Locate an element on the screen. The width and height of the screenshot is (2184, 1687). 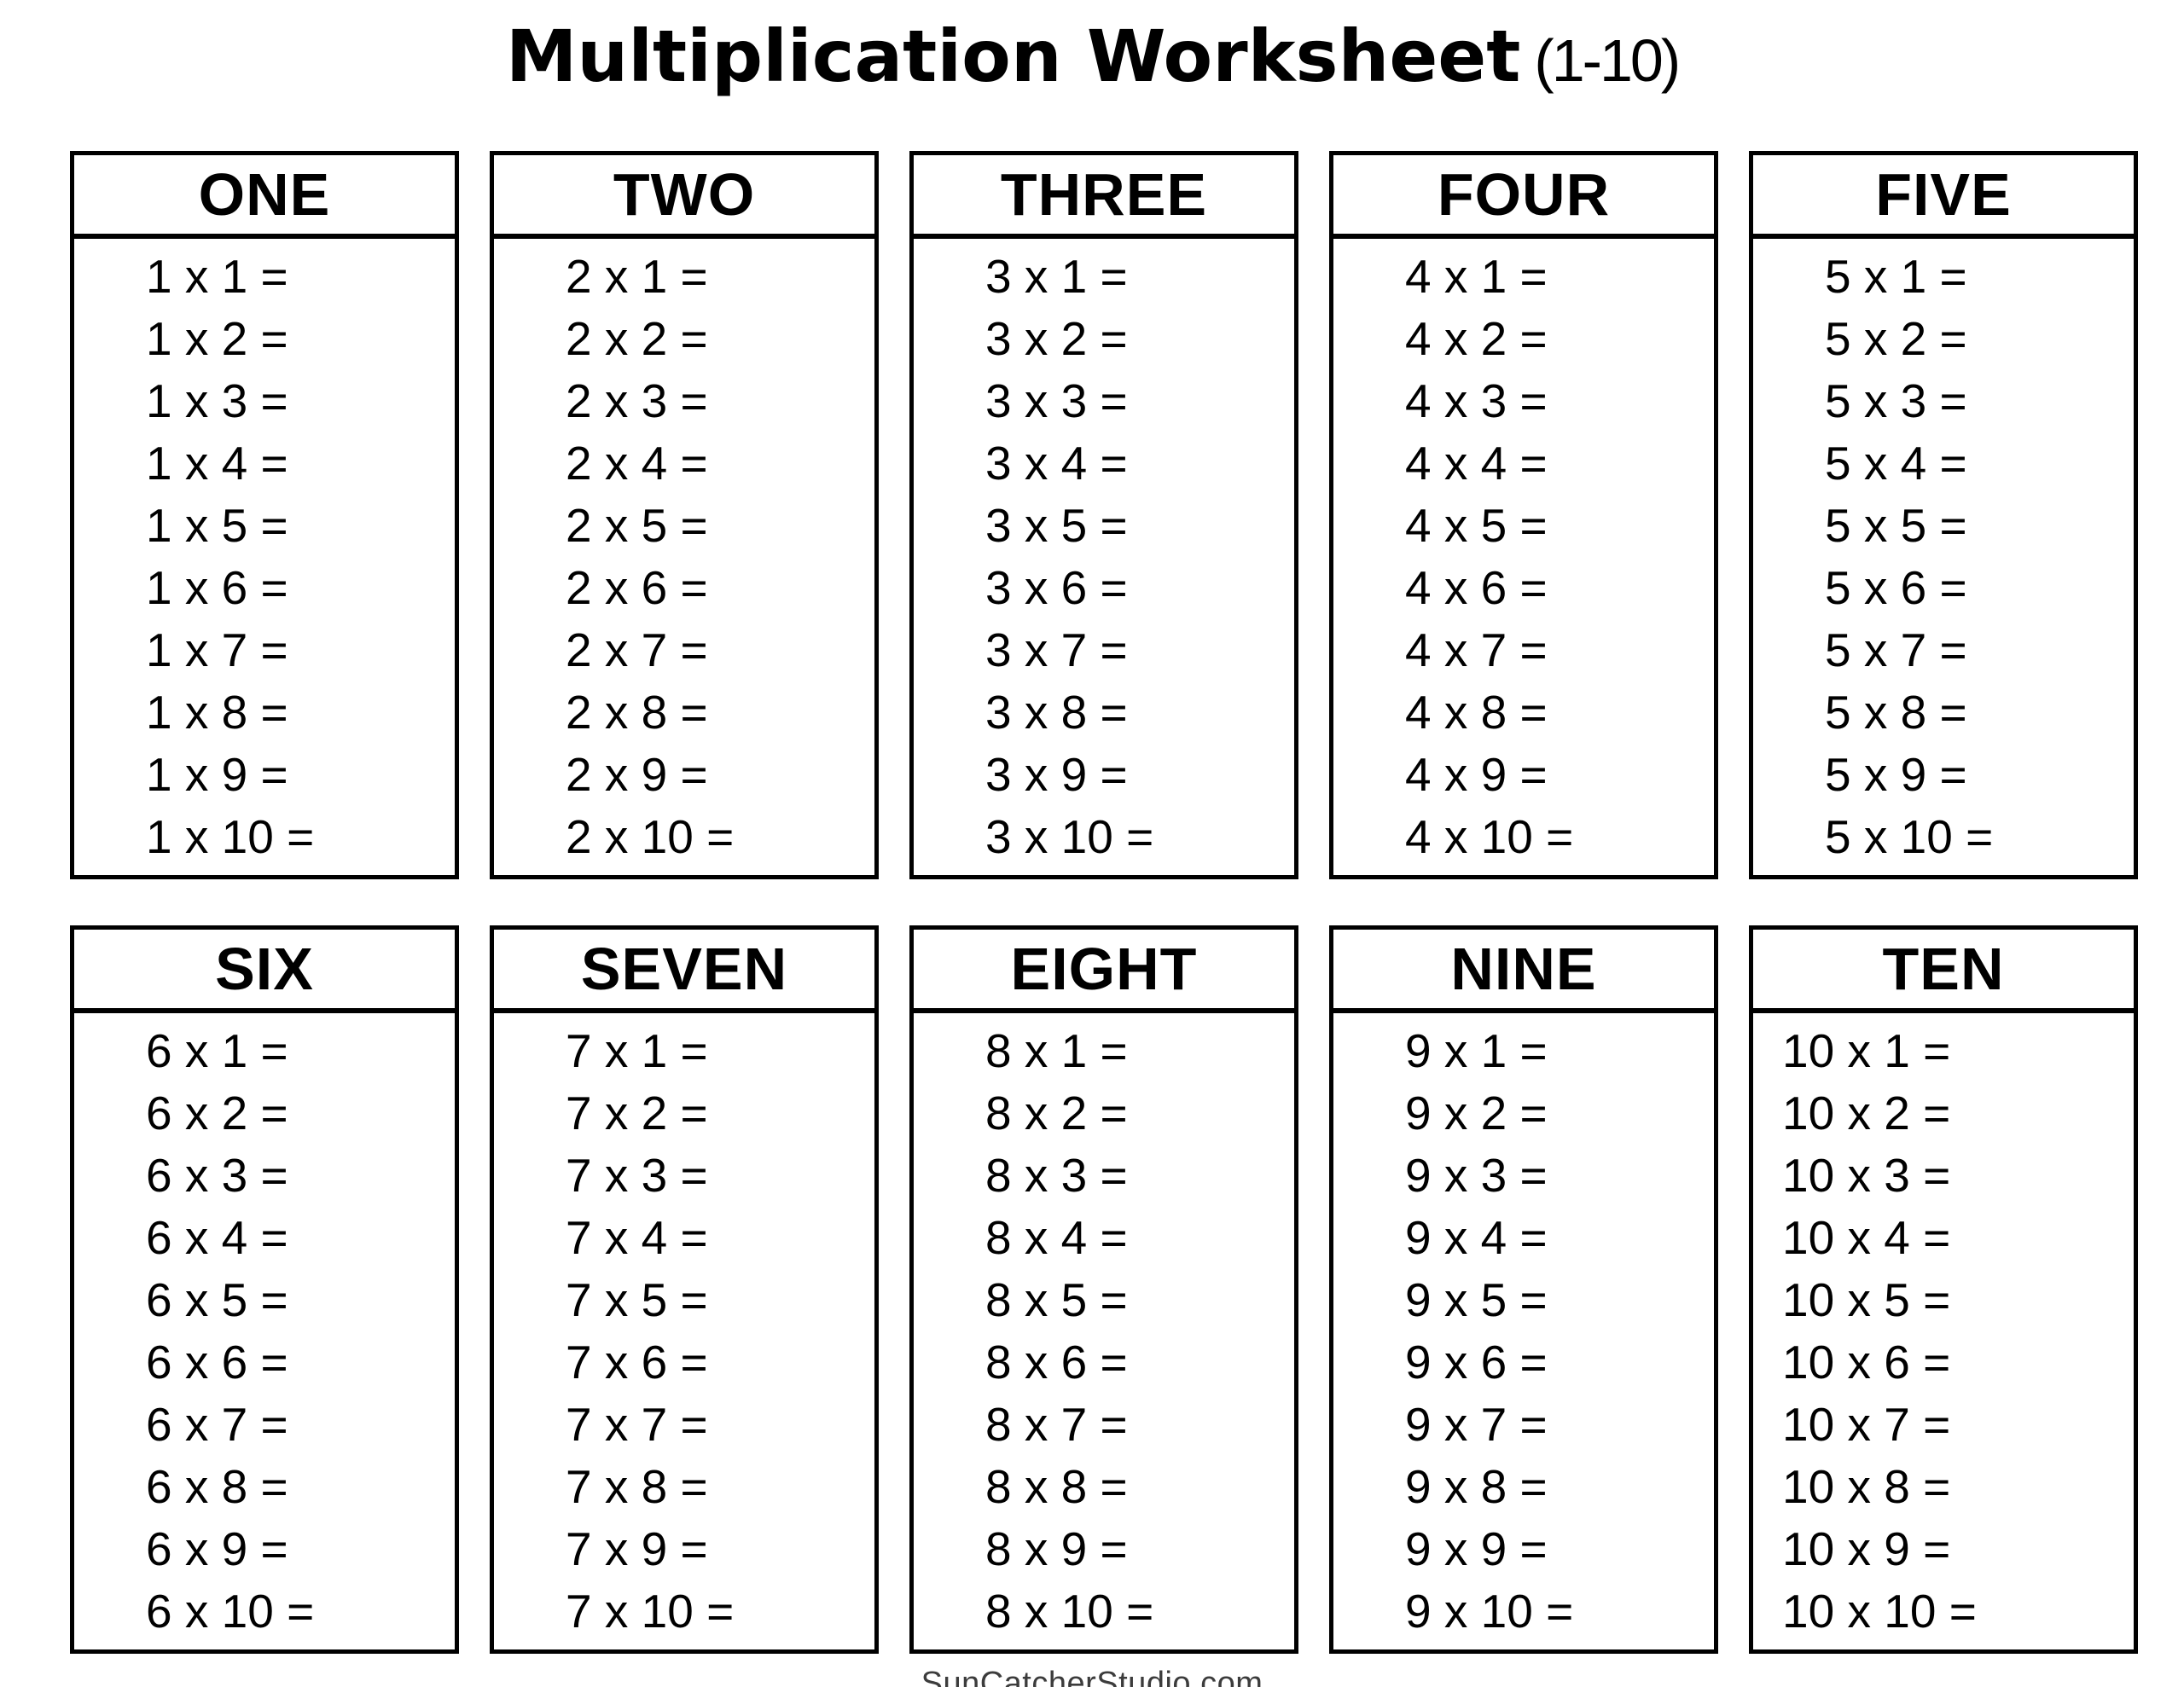
problem-row: 8 x 4 = is located at coordinates (1056, 1237).